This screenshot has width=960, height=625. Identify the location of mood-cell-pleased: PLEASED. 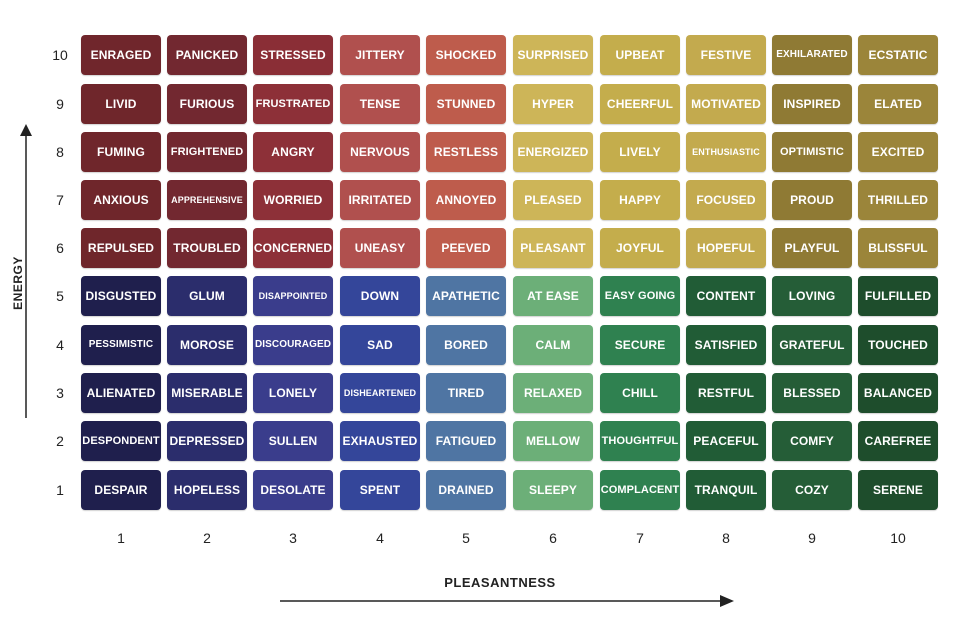
(553, 200).